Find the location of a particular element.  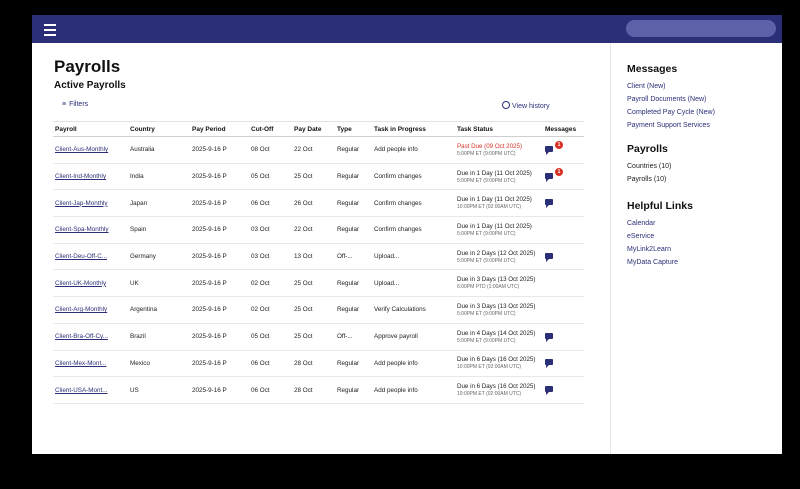

helpful-link-calendar: Calendar is located at coordinates (641, 223).